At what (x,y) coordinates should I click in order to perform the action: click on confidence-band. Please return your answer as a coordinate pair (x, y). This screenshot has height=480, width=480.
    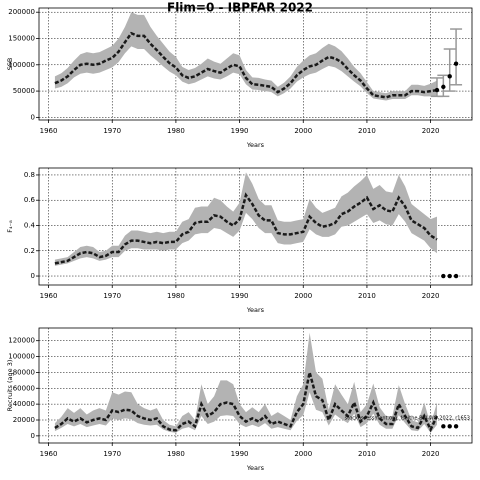
    Looking at the image, I should click on (245, 56).